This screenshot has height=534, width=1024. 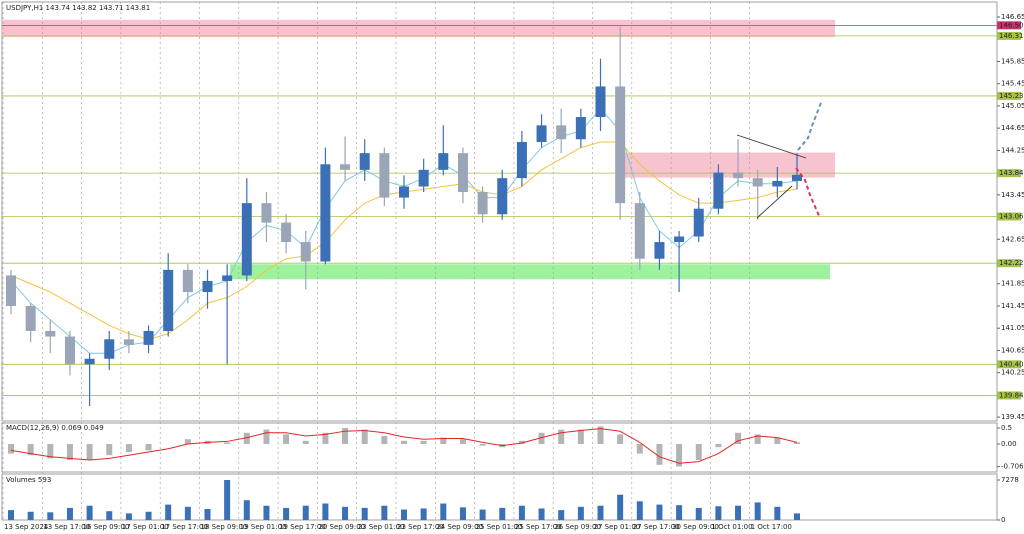 What do you see at coordinates (1003, 520) in the screenshot?
I see `y-tick-label: 0` at bounding box center [1003, 520].